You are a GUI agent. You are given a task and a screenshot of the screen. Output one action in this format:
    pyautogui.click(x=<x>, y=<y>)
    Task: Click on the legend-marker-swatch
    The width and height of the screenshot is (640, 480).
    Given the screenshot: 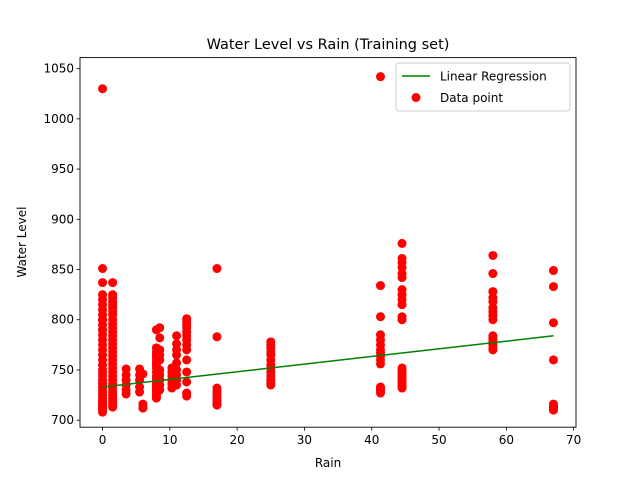 What is the action you would take?
    pyautogui.click(x=416, y=97)
    